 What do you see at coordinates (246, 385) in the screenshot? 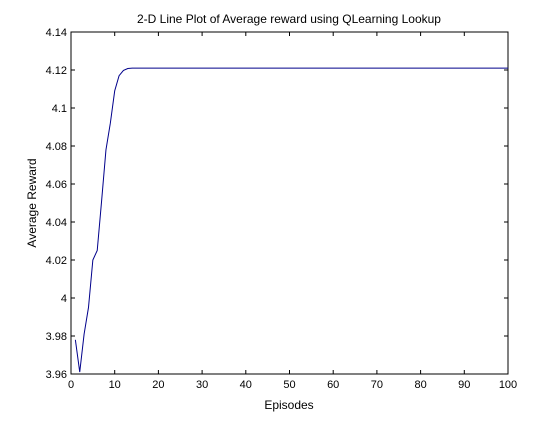
I see `x-tick-label: 40` at bounding box center [246, 385].